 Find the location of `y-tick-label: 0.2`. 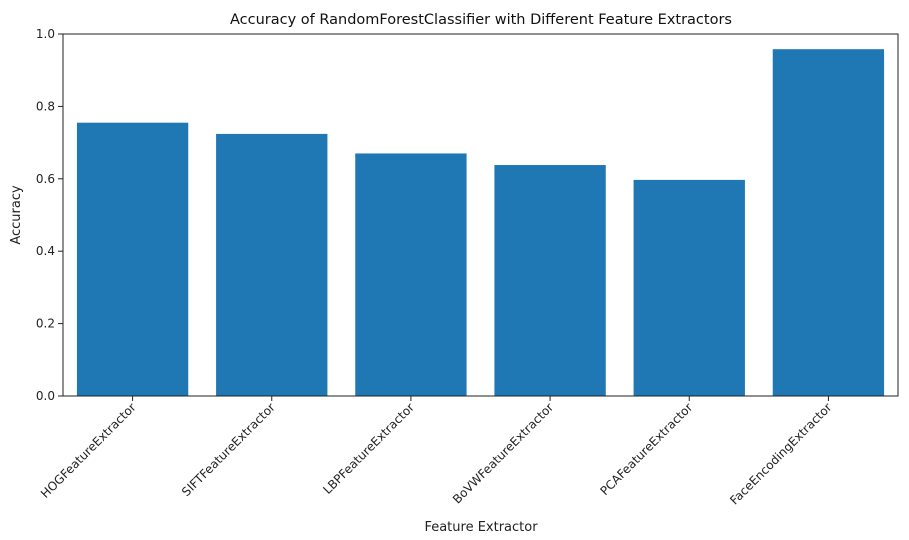

y-tick-label: 0.2 is located at coordinates (45, 324).